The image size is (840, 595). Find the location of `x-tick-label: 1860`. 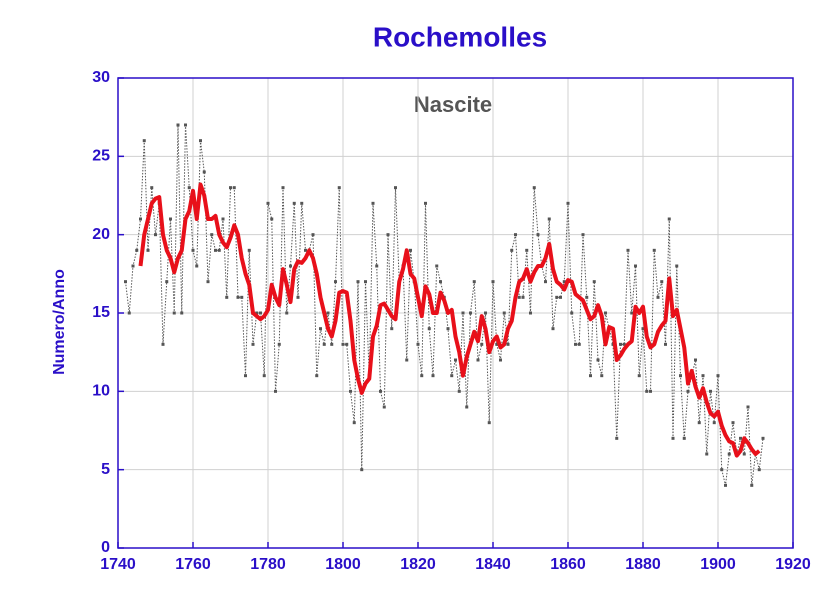

x-tick-label: 1860 is located at coordinates (568, 564).